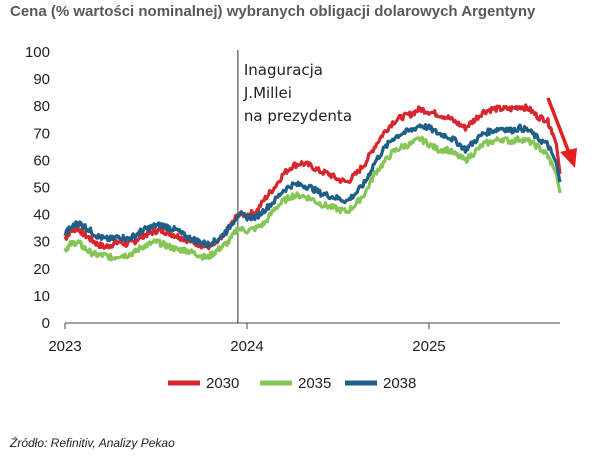 The height and width of the screenshot is (468, 613). What do you see at coordinates (46, 323) in the screenshot?
I see `y-tick-label: 0` at bounding box center [46, 323].